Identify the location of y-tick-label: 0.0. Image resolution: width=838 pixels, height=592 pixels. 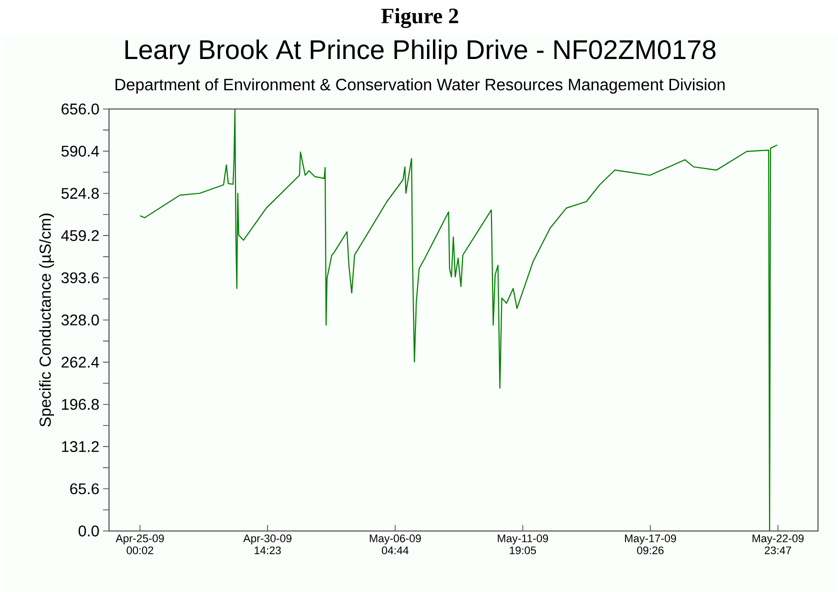
(88, 531).